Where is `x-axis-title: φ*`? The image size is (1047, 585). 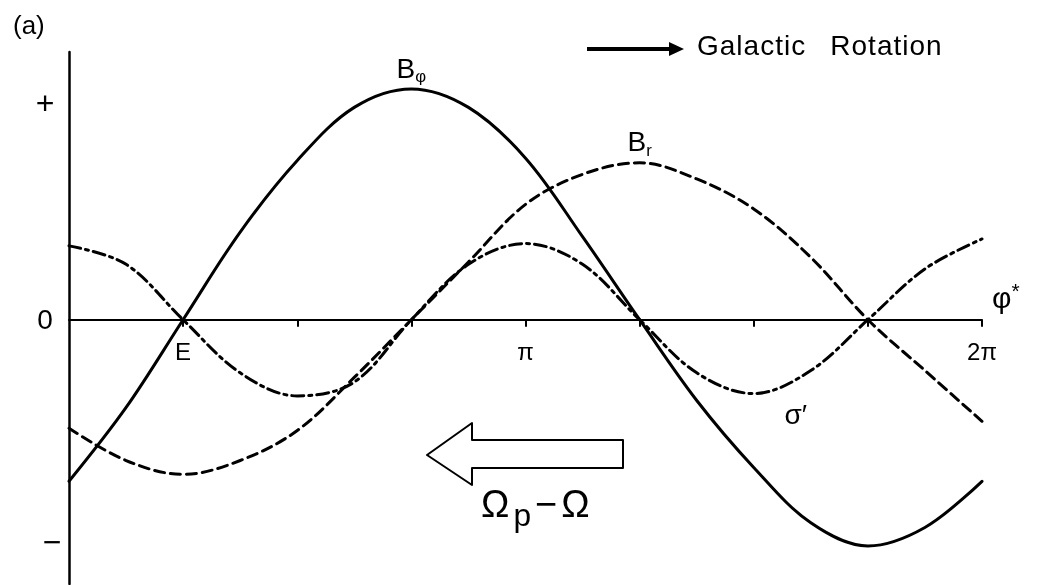
x-axis-title: φ* is located at coordinates (1006, 296).